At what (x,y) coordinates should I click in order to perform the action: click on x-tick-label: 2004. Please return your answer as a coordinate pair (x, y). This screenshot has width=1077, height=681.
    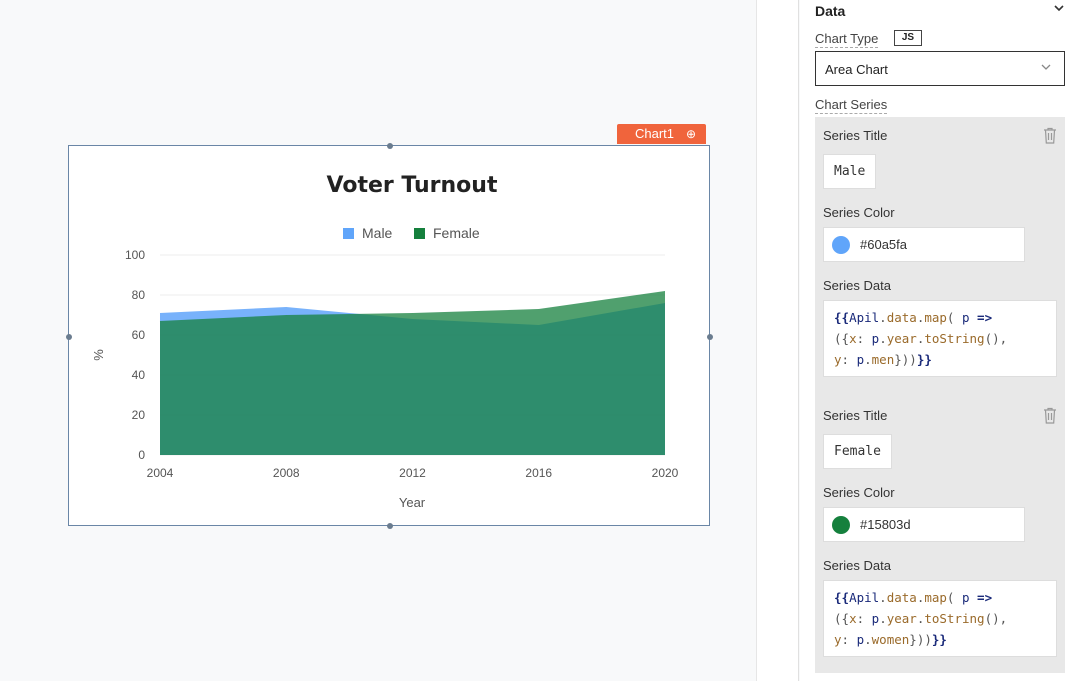
    Looking at the image, I should click on (160, 473).